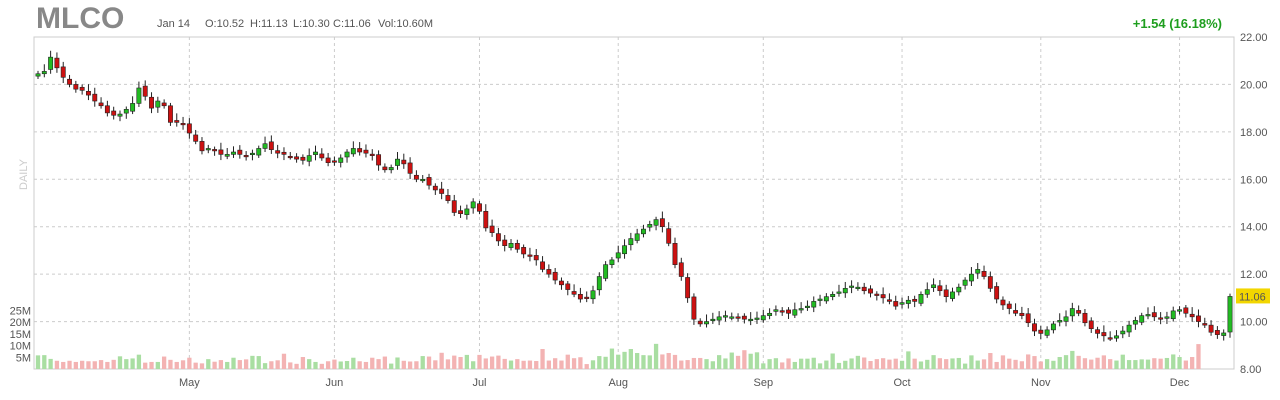 The image size is (1280, 400). Describe the element at coordinates (1250, 370) in the screenshot. I see `y-tick-label: 8.00` at that location.